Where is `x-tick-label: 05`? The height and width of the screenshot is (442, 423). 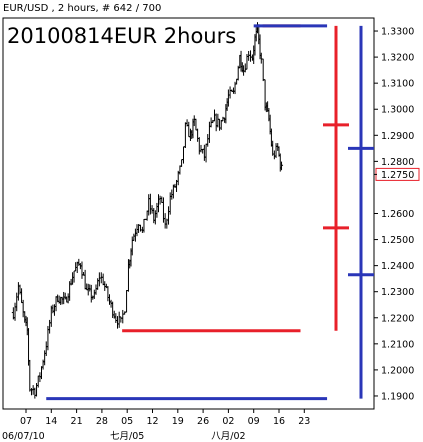
x-tick-label: 05 is located at coordinates (127, 421).